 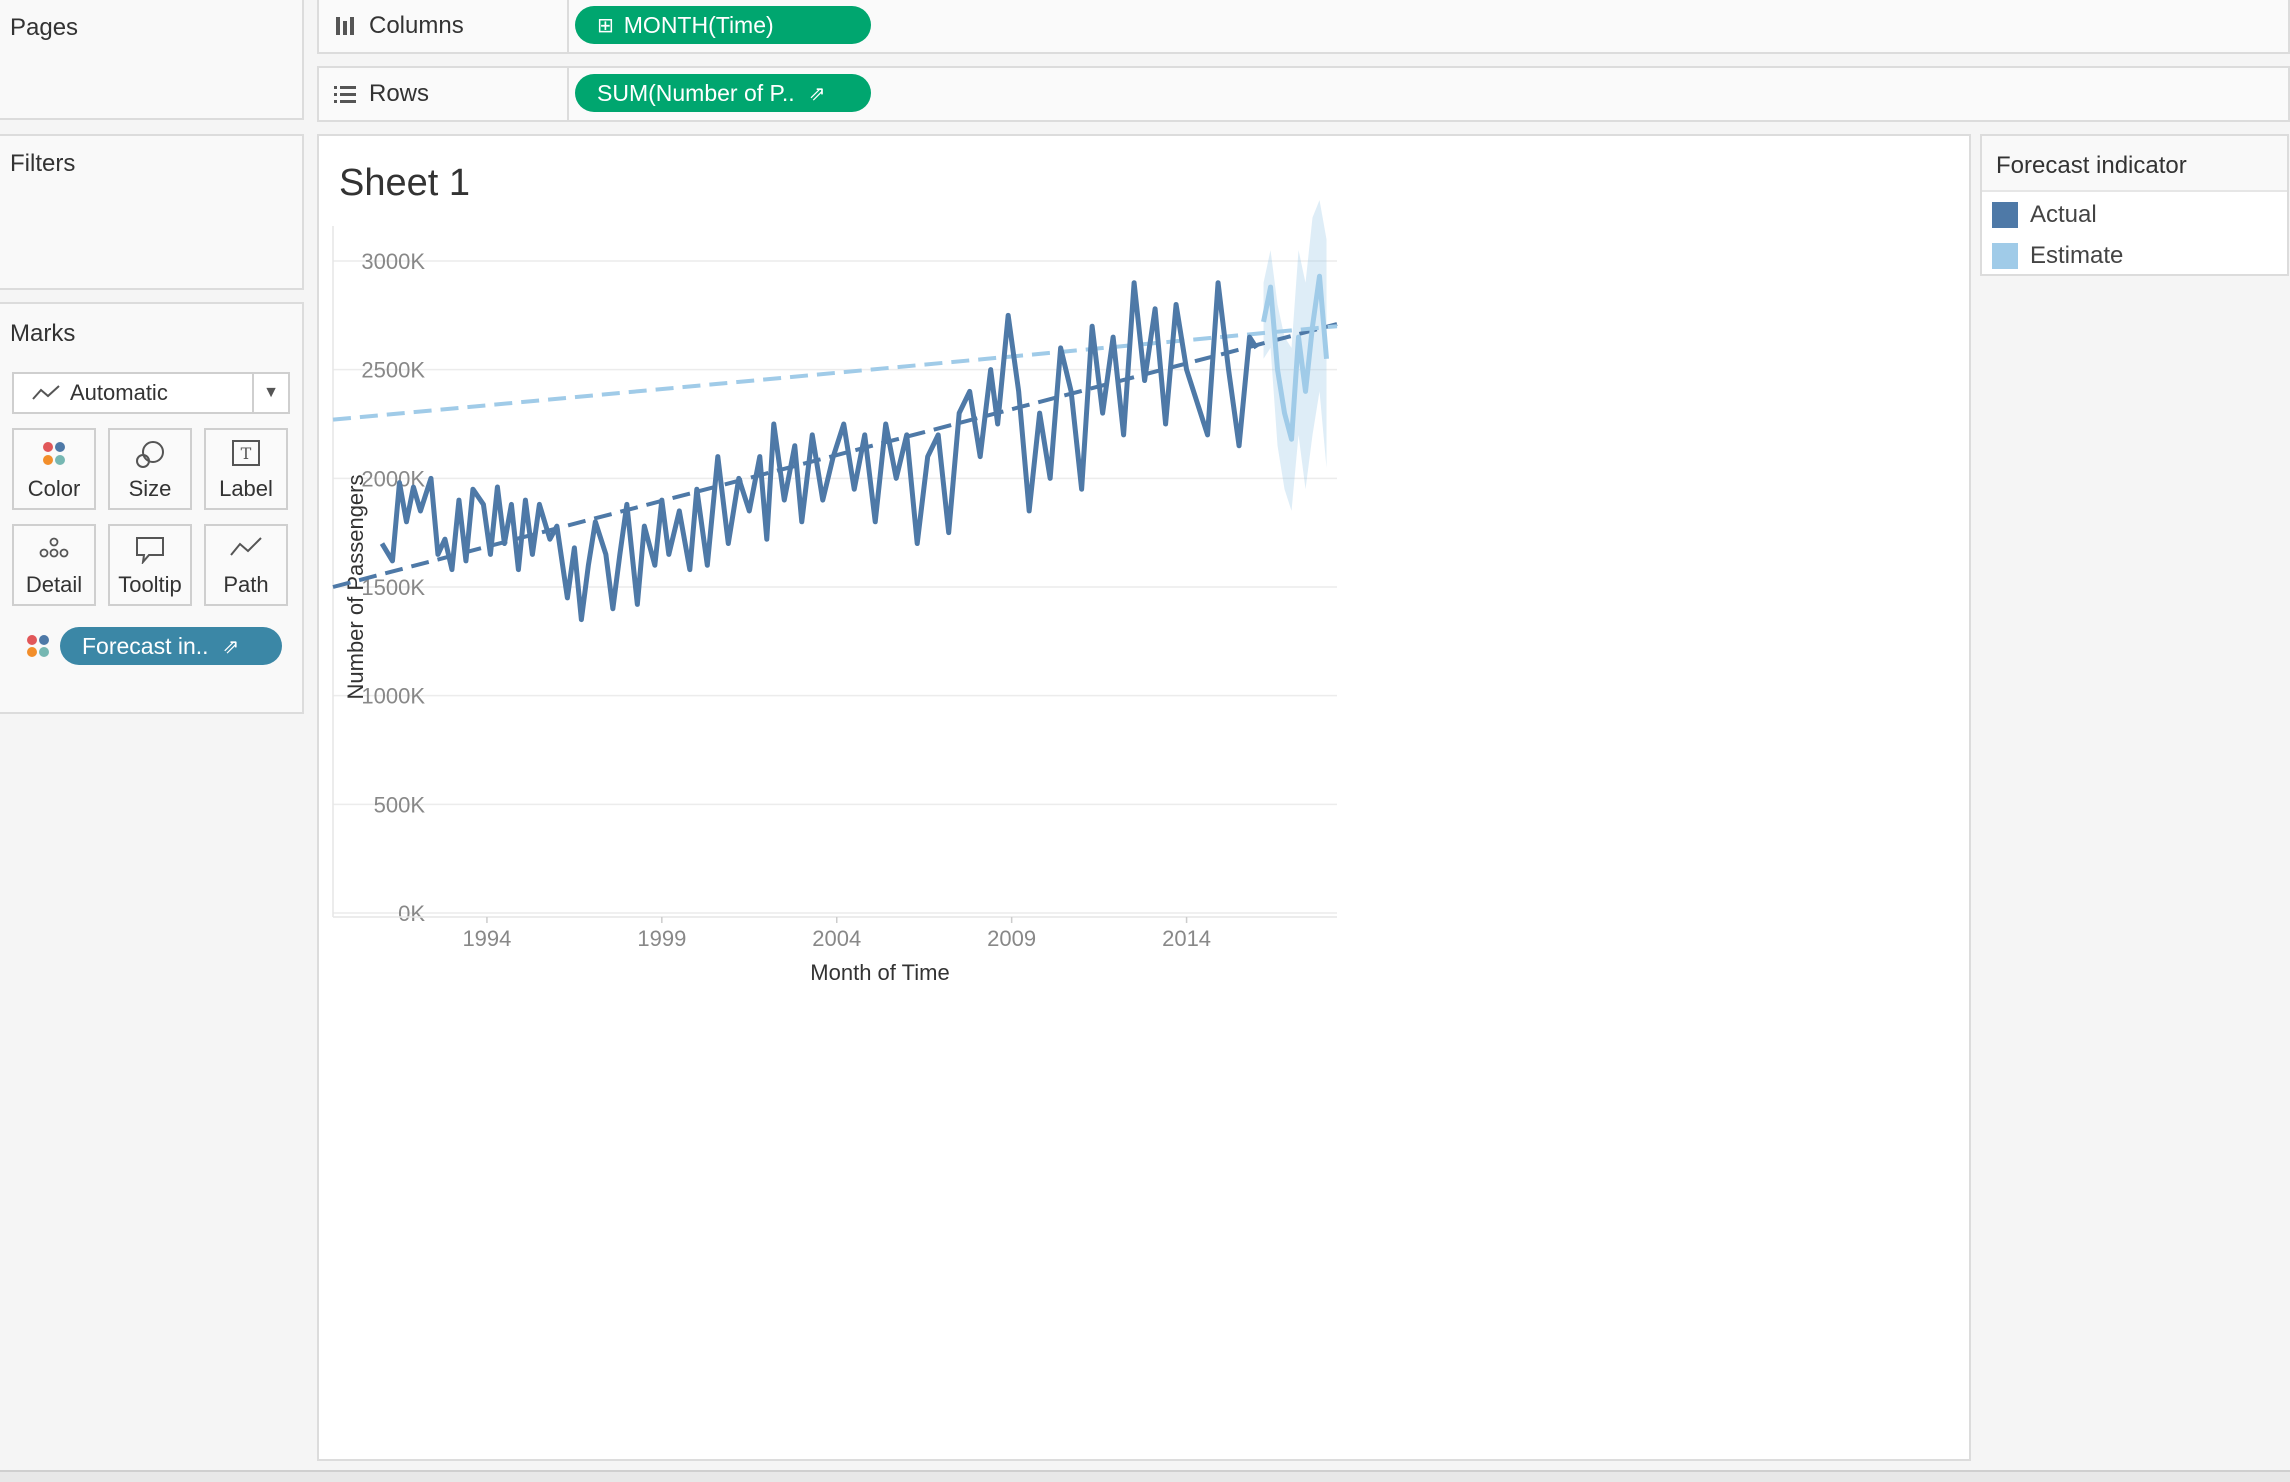 What do you see at coordinates (1303, 27) in the screenshot?
I see `columns-shelf: Columns ⊞ MONTH(Time)` at bounding box center [1303, 27].